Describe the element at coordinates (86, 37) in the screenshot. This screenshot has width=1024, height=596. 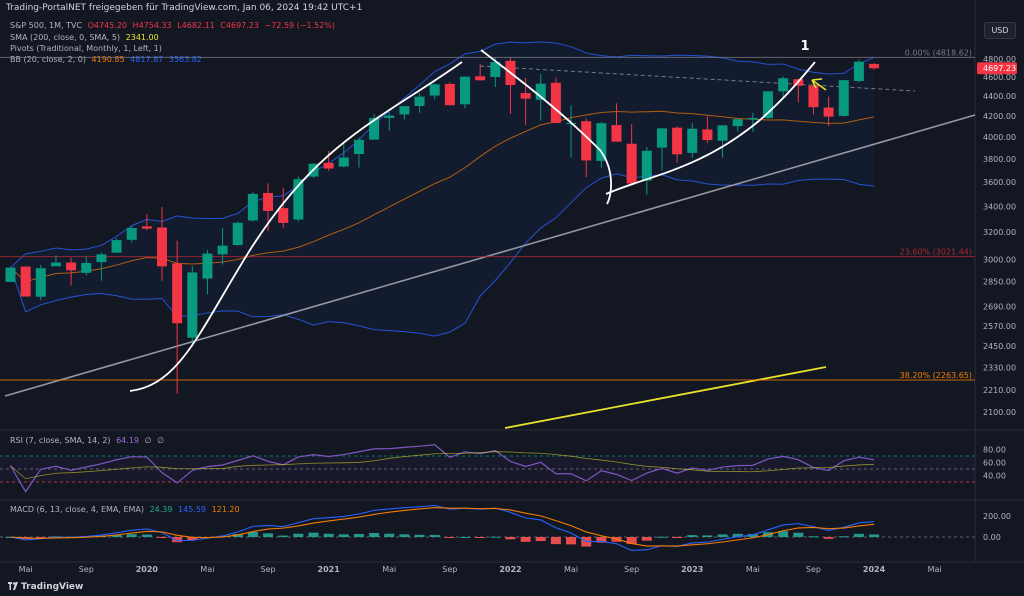
I see `sma-legend: SMA (200, close, 0, SMA, 5) 2341.00` at that location.